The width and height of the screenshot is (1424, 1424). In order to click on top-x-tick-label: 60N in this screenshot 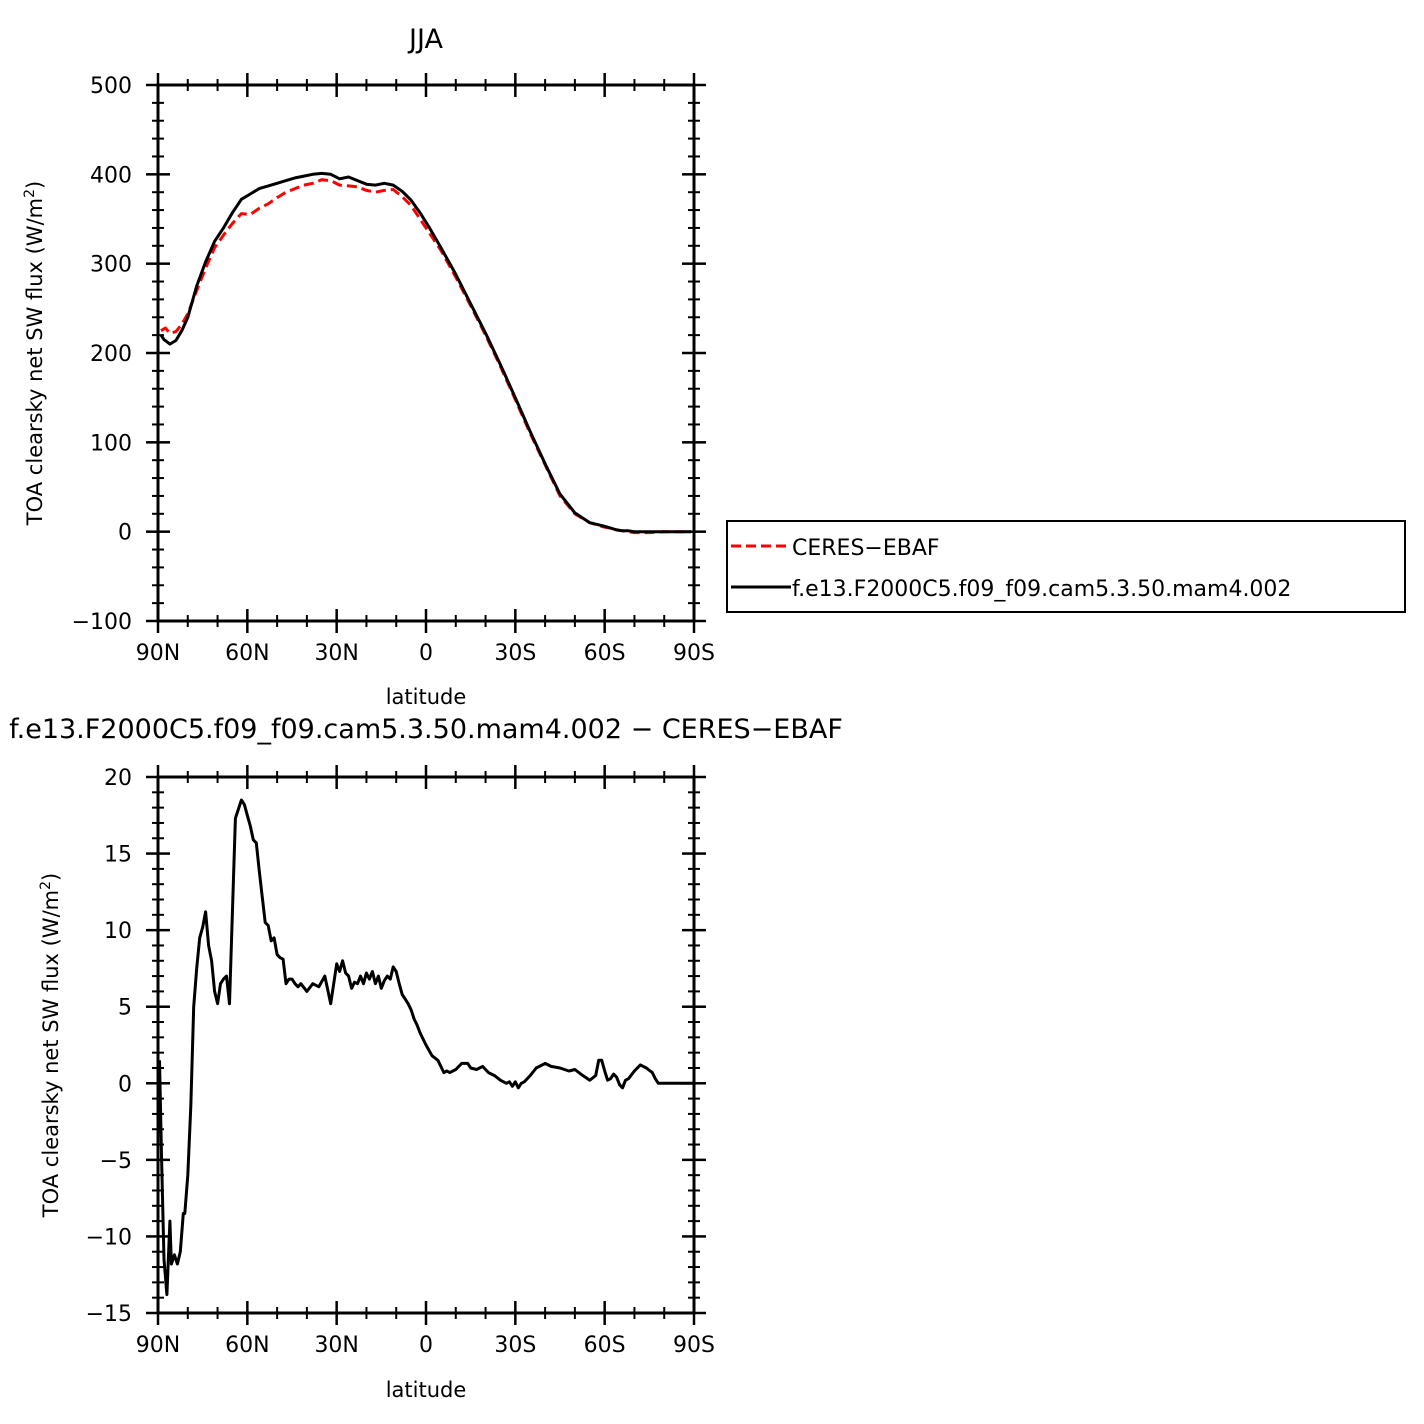, I will do `click(247, 653)`.